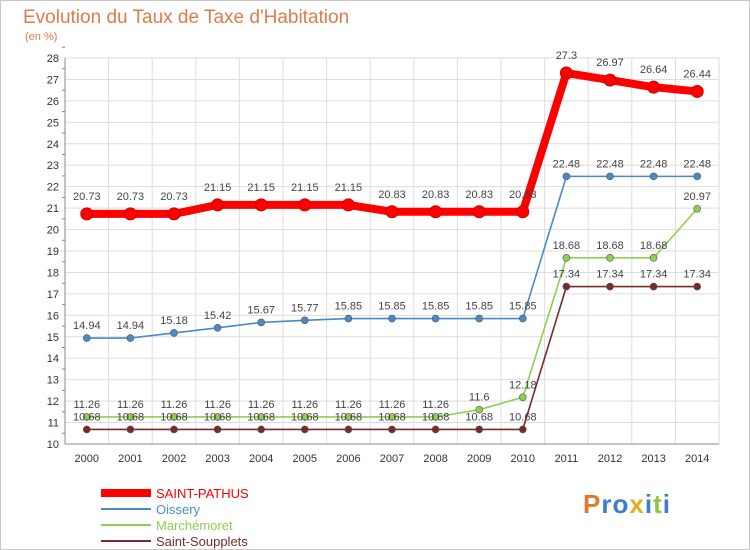 This screenshot has width=750, height=550. Describe the element at coordinates (53, 273) in the screenshot. I see `y-tick-label: 18` at that location.